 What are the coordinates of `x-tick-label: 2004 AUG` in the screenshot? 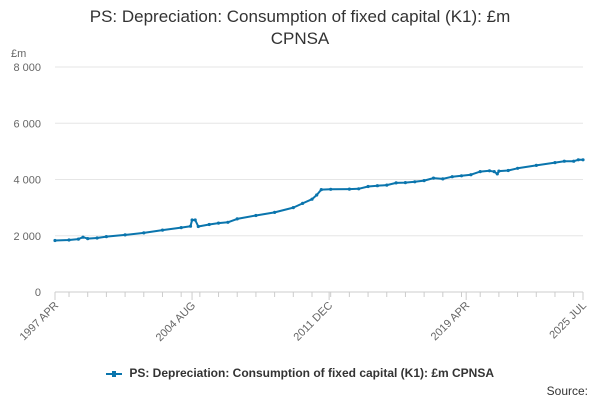 It's located at (176, 322).